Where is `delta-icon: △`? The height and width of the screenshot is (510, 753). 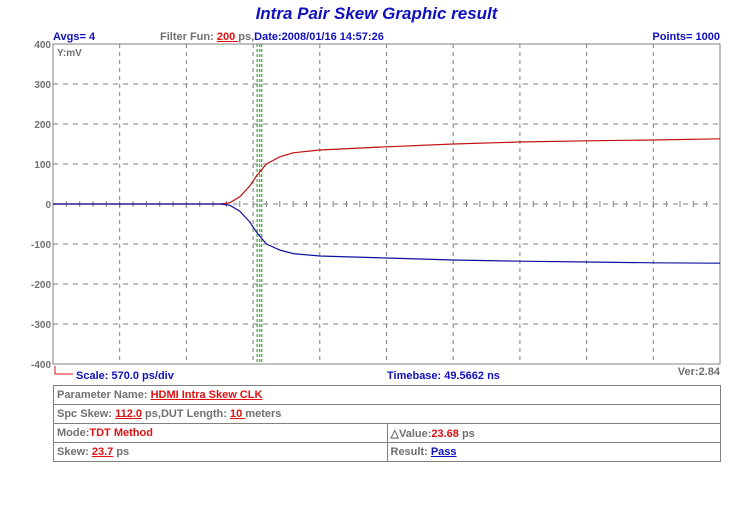 delta-icon: △ is located at coordinates (394, 433).